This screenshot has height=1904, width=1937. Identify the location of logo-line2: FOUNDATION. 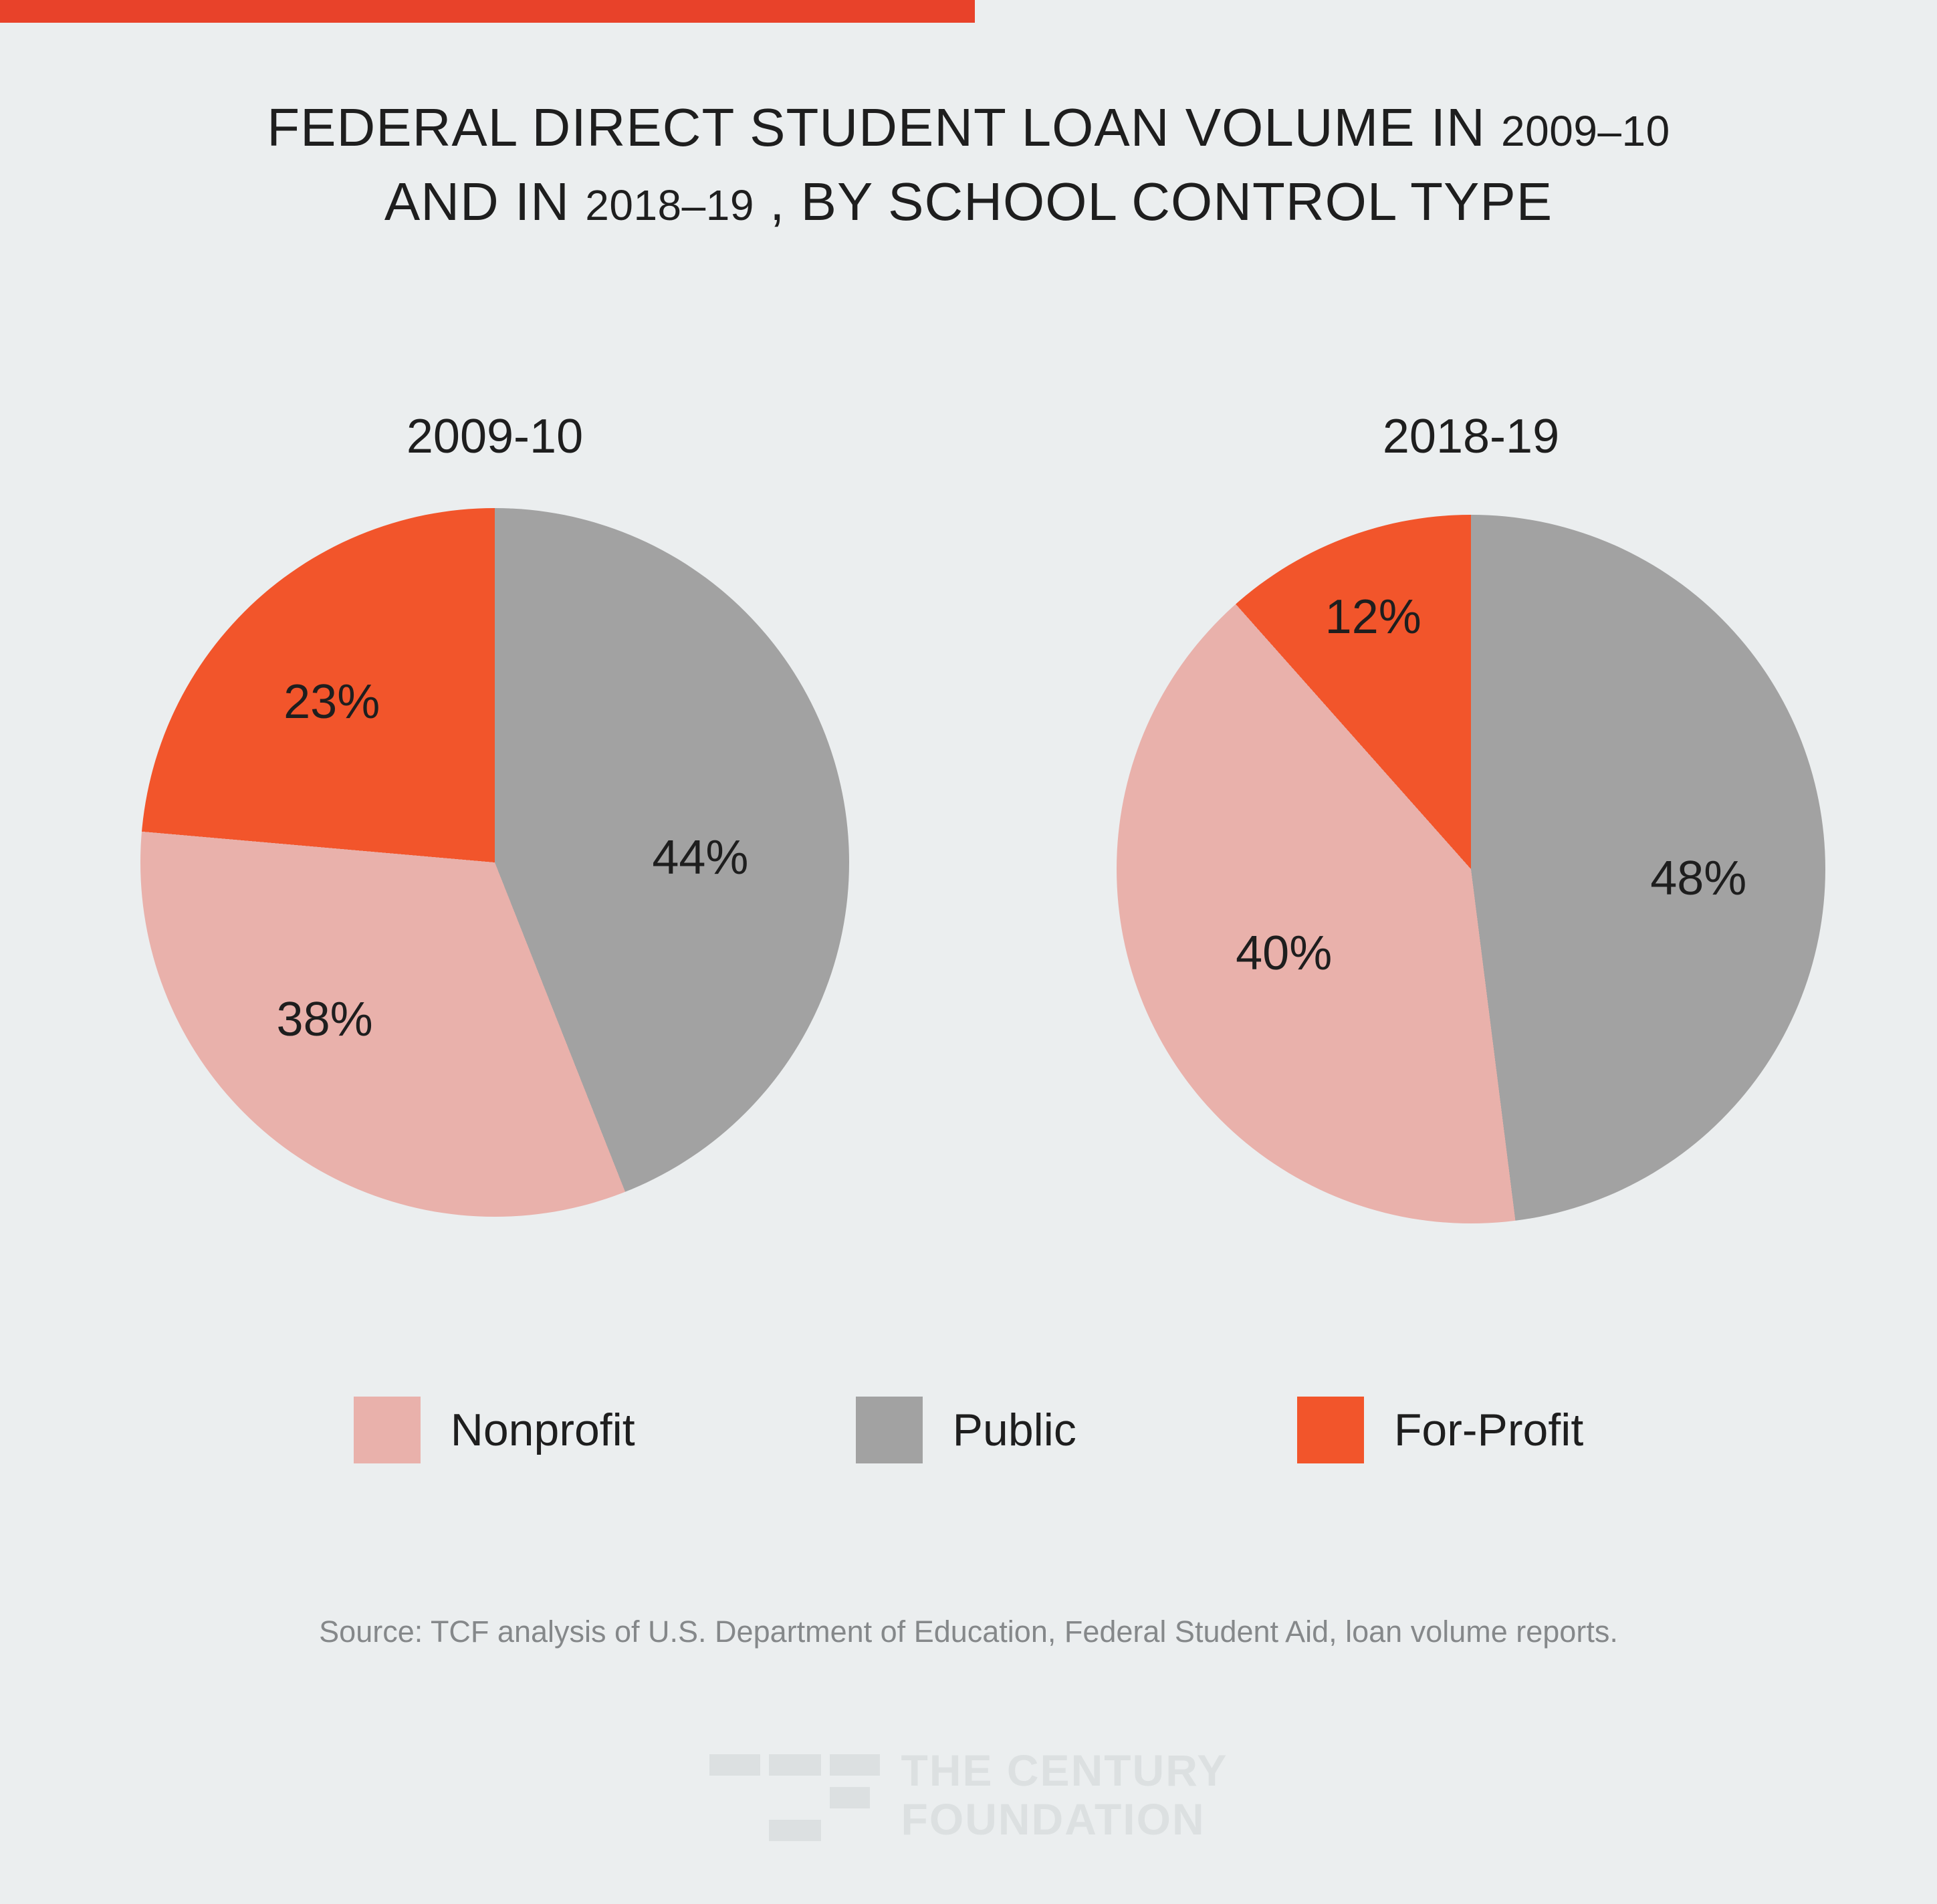
(1053, 1819).